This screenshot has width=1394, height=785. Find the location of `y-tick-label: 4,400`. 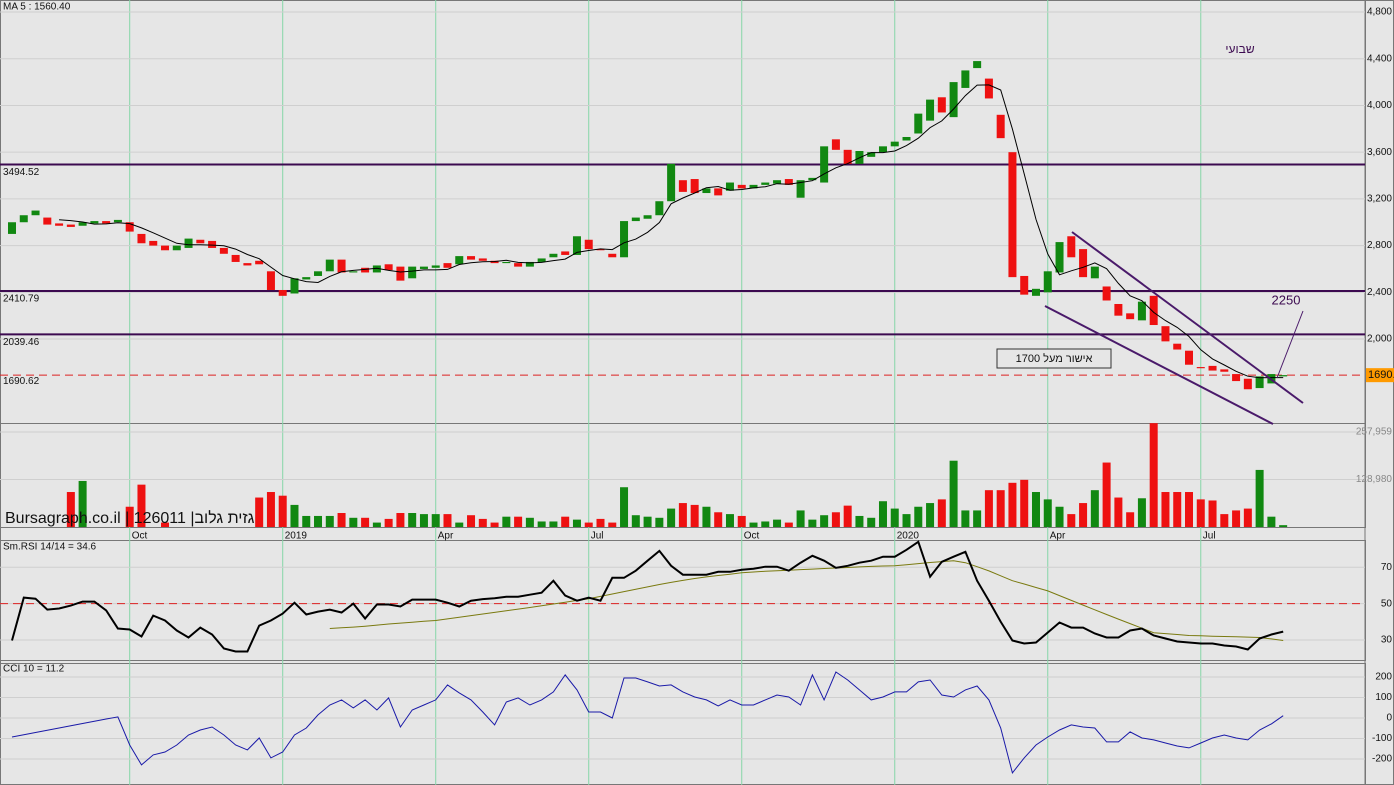

y-tick-label: 4,400 is located at coordinates (1379, 58).